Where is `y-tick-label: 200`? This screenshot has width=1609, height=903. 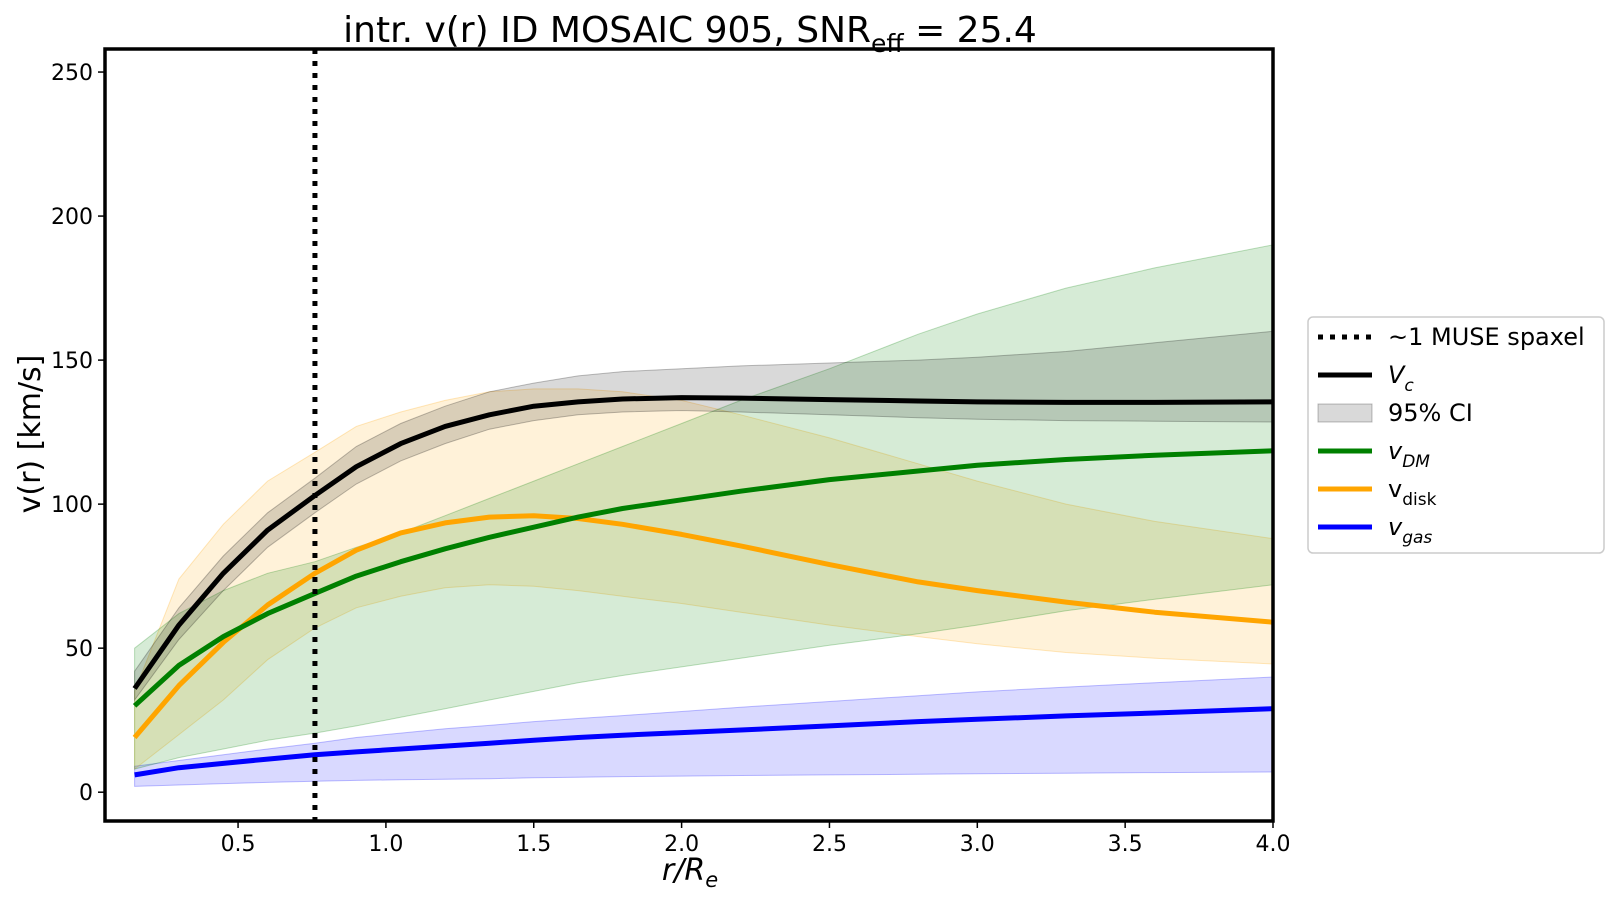 y-tick-label: 200 is located at coordinates (72, 217).